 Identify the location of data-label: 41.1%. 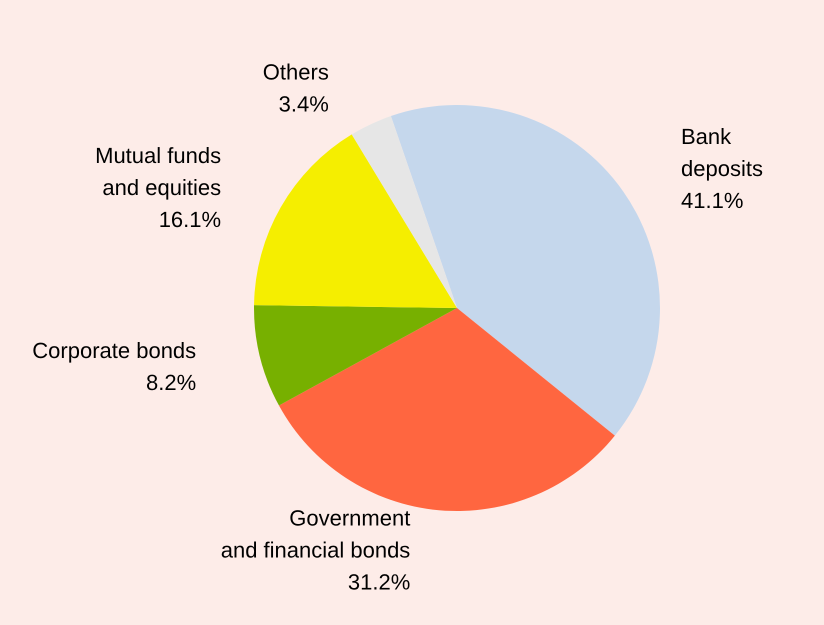
(712, 201).